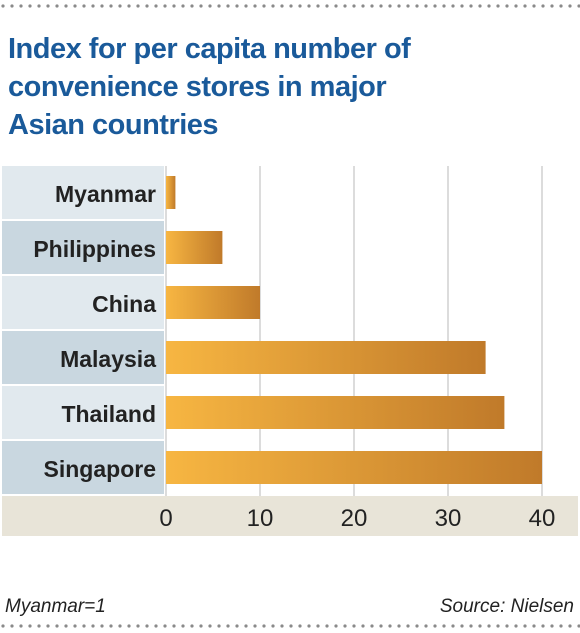  Describe the element at coordinates (290, 6) in the screenshot. I see `top-dotted-border` at that location.